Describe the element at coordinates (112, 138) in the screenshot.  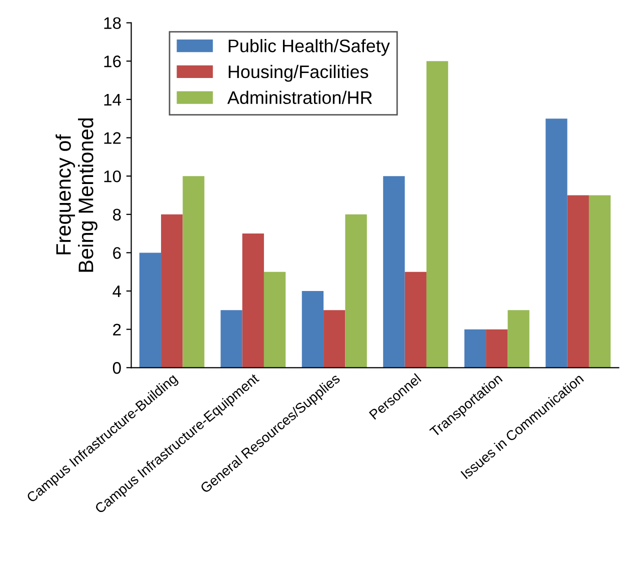
I see `y-tick-label: 12` at that location.